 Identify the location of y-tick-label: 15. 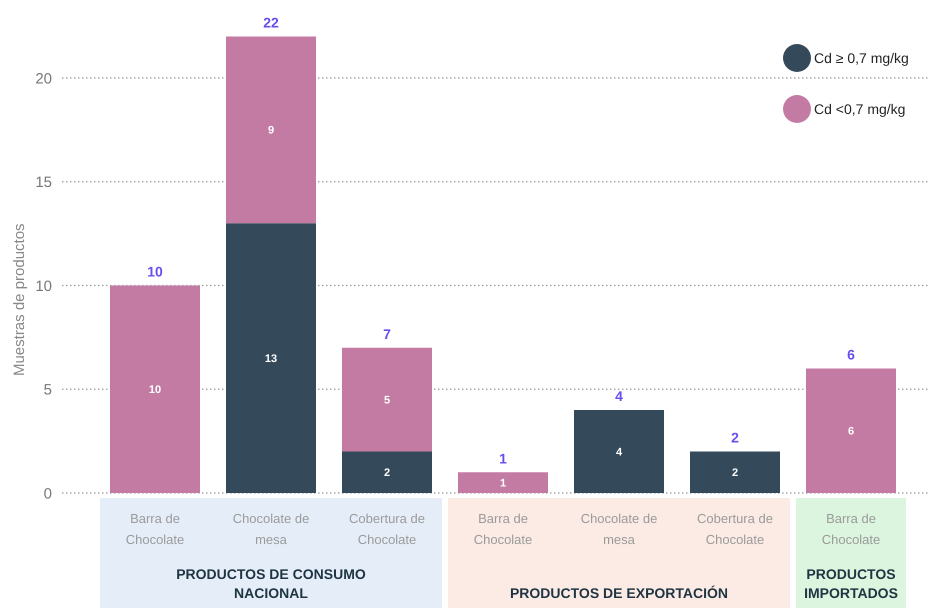
(43, 182).